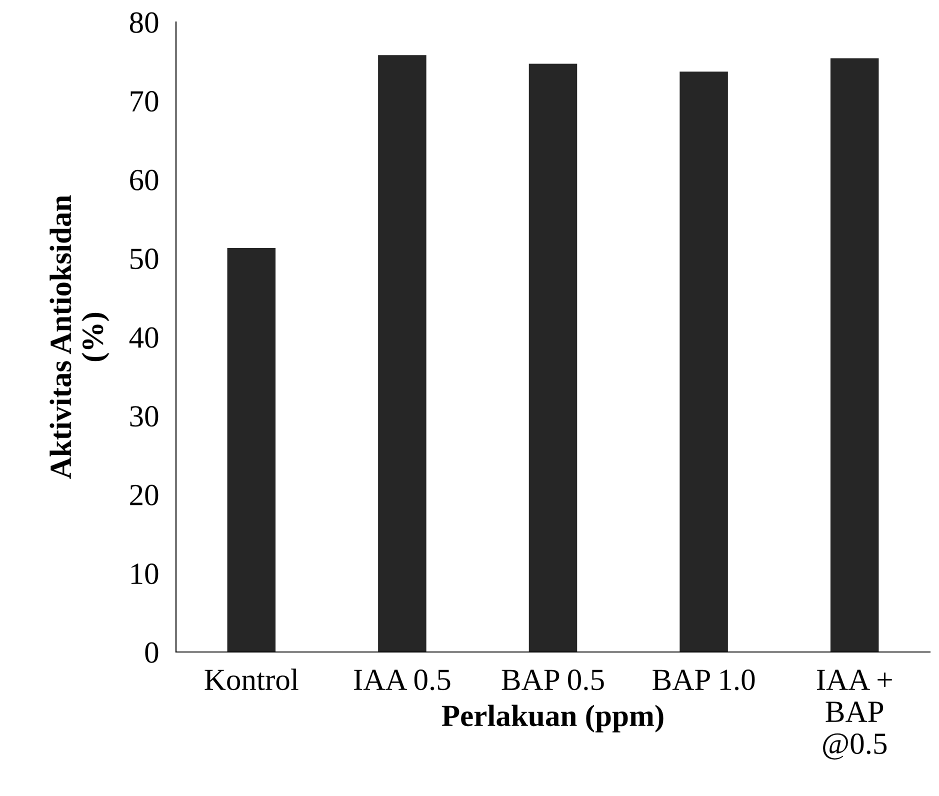 The image size is (939, 796). Describe the element at coordinates (144, 416) in the screenshot. I see `y-tick-label: 30` at that location.